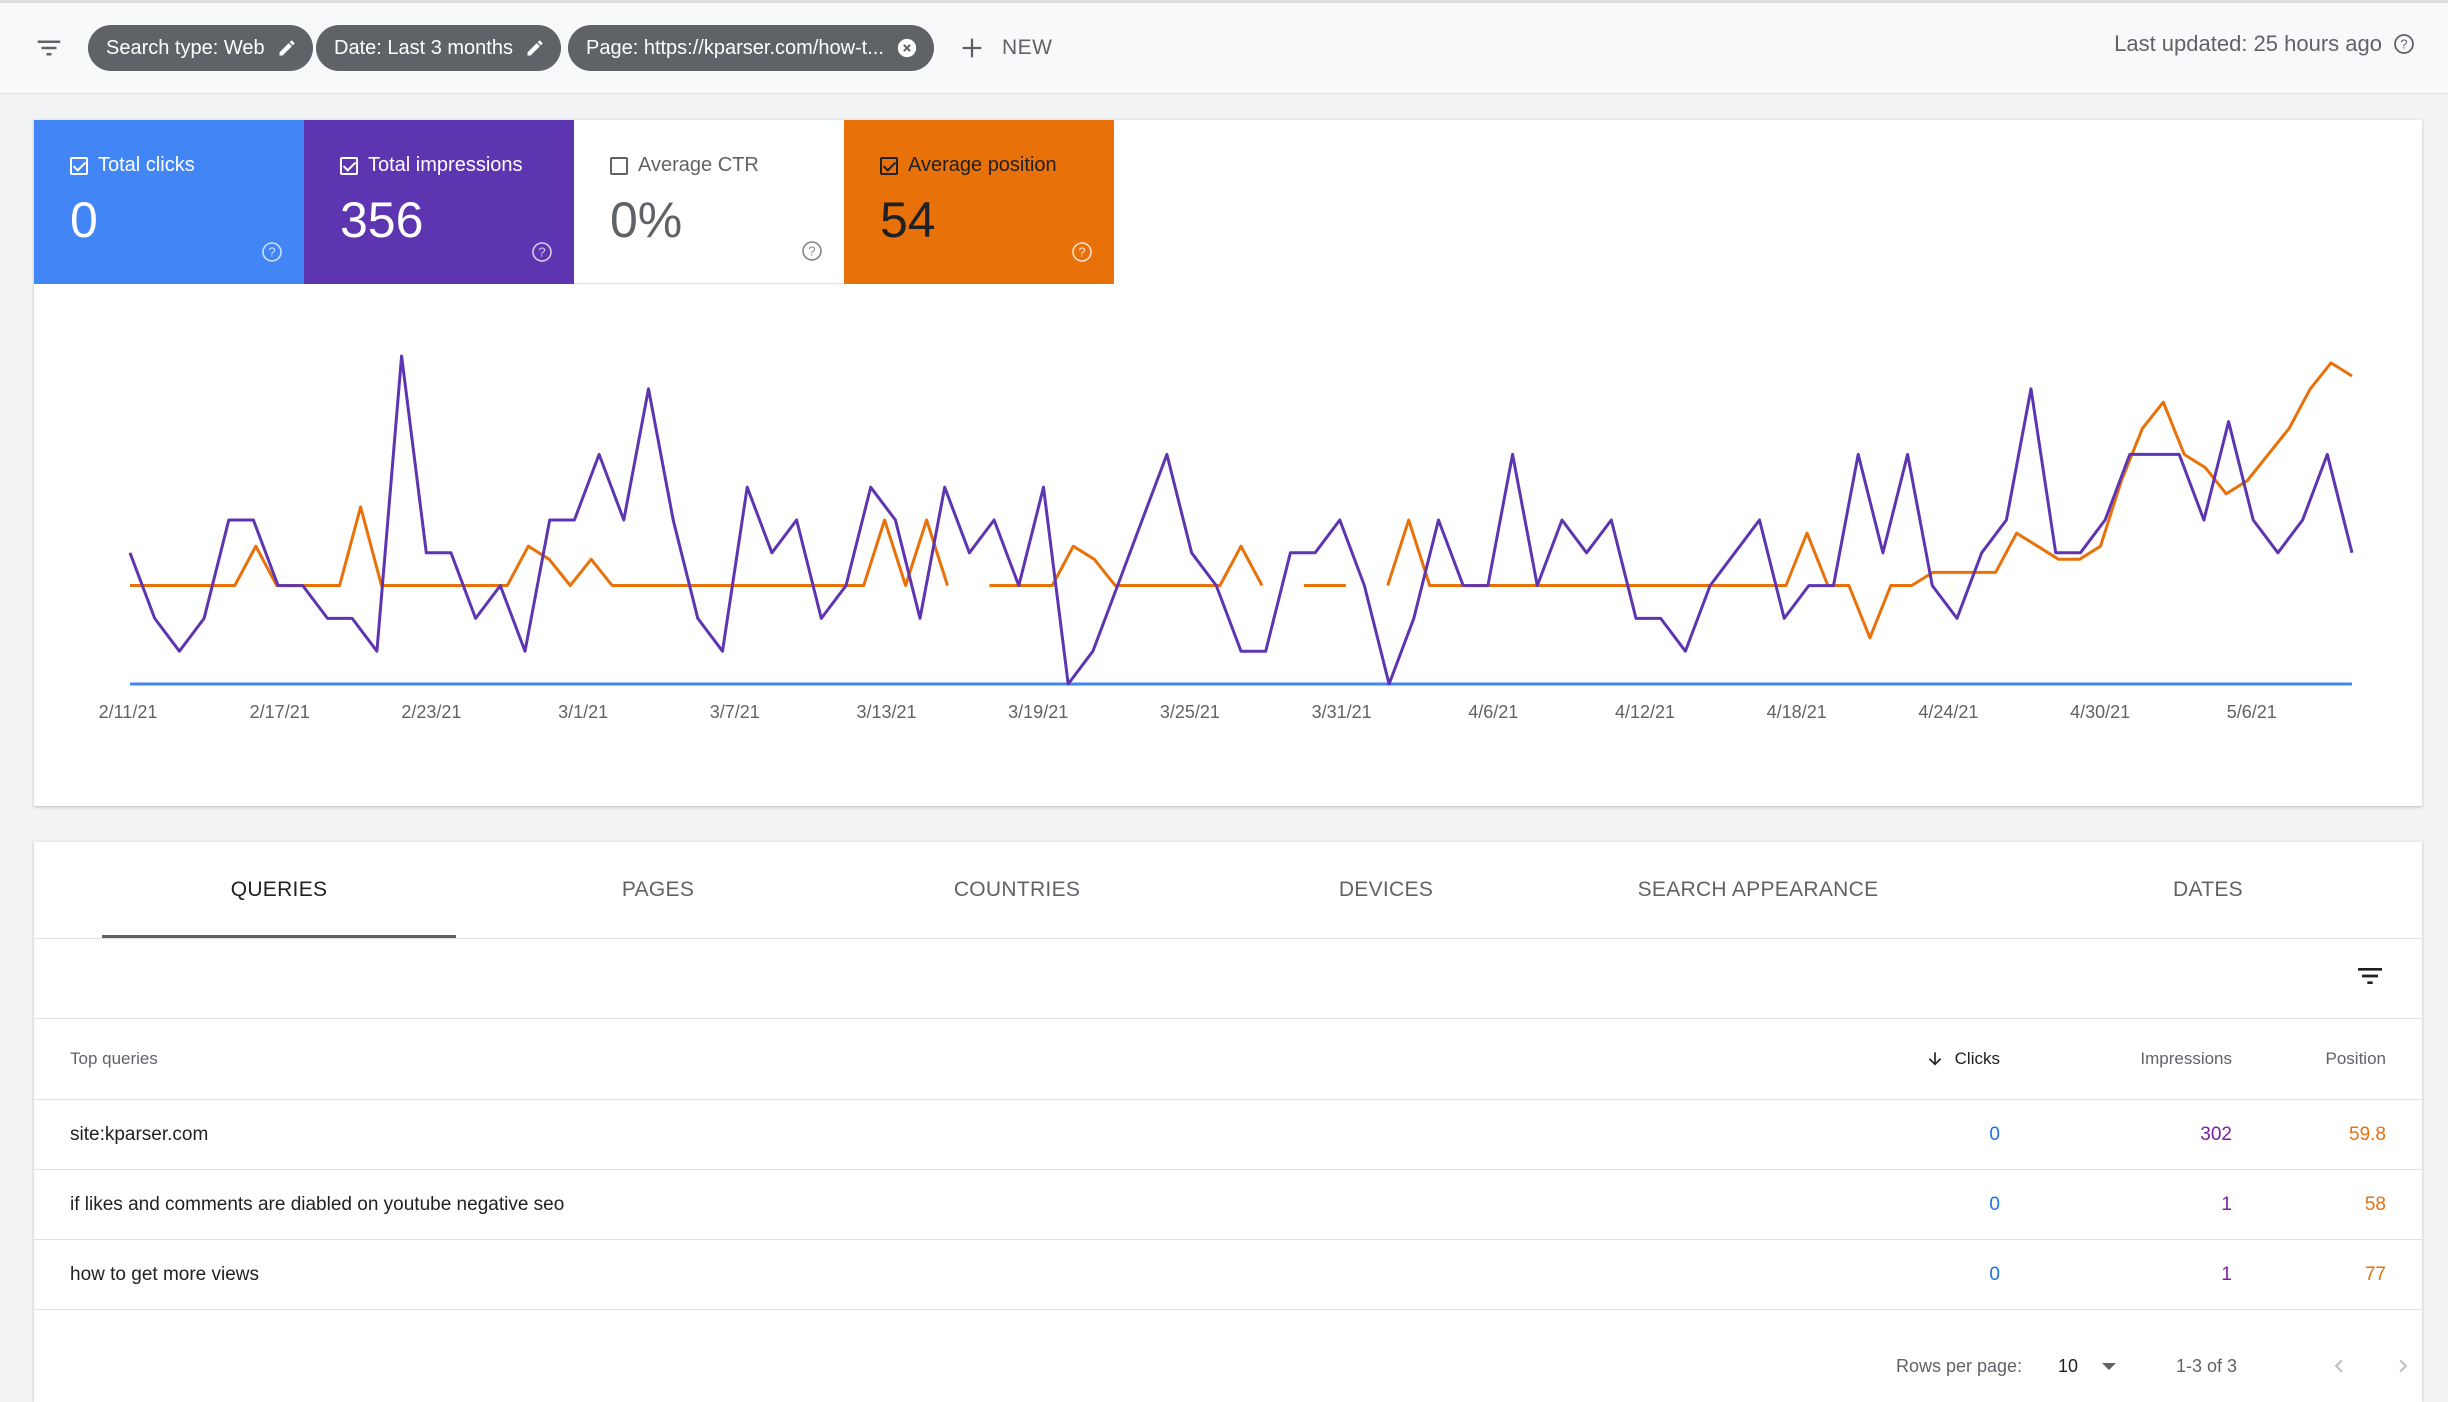 Image resolution: width=2448 pixels, height=1402 pixels. I want to click on metric-label: Average CTR, so click(698, 165).